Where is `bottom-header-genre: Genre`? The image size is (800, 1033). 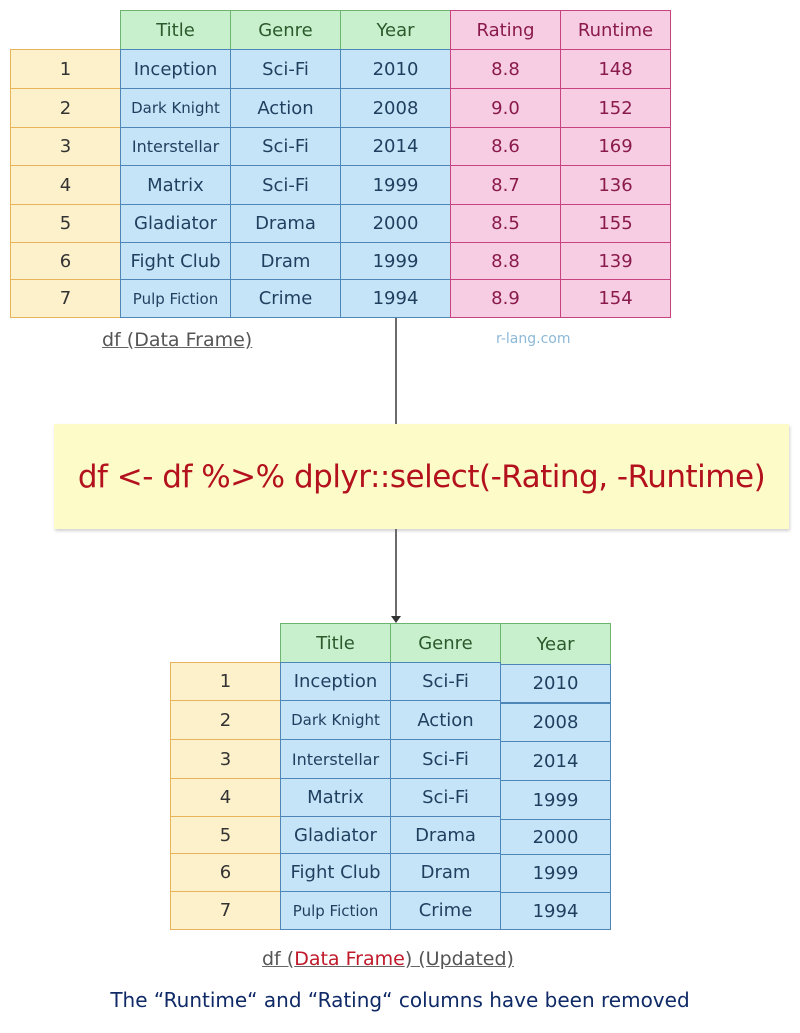
bottom-header-genre: Genre is located at coordinates (445, 643).